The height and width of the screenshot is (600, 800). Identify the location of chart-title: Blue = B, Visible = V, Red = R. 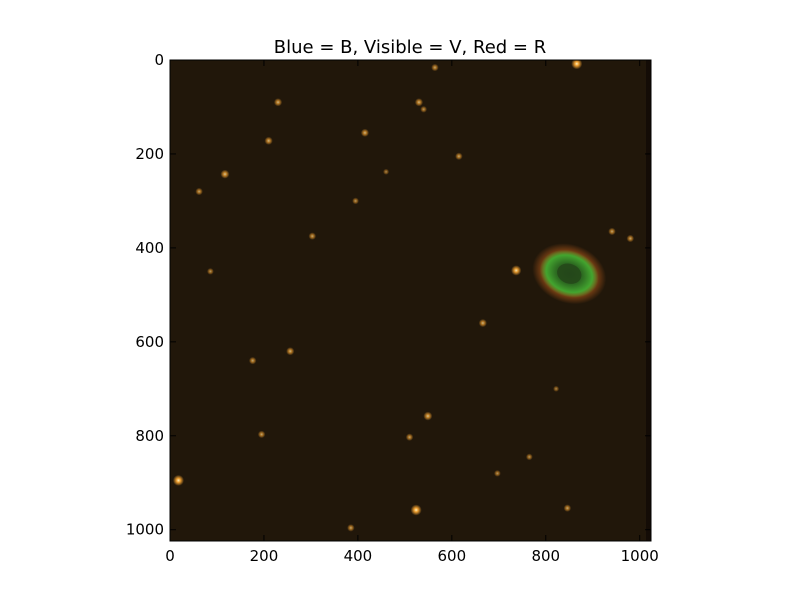
(410, 47).